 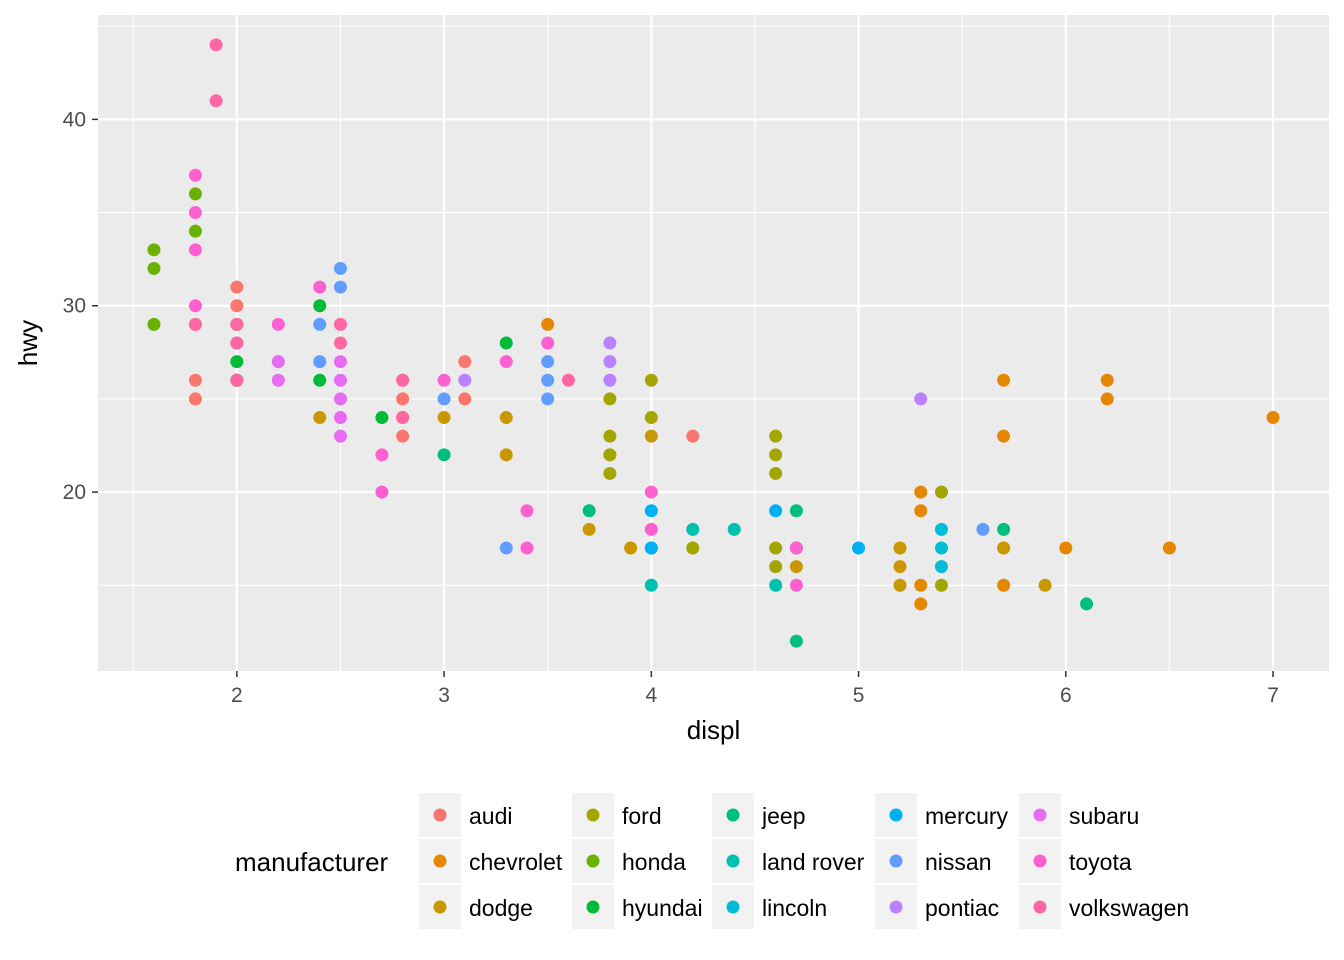 What do you see at coordinates (941, 567) in the screenshot?
I see `data-point-lincoln` at bounding box center [941, 567].